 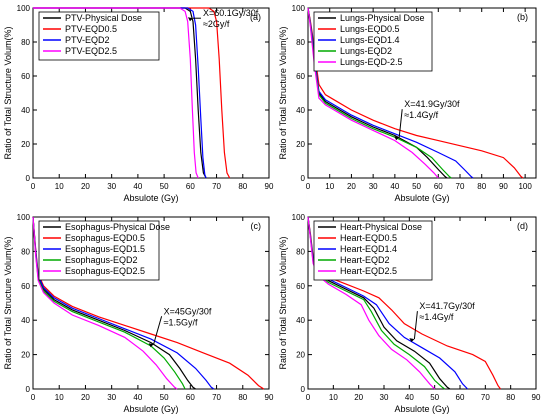 What do you see at coordinates (366, 51) in the screenshot?
I see `legend-label: Lungs-EQD2` at bounding box center [366, 51].